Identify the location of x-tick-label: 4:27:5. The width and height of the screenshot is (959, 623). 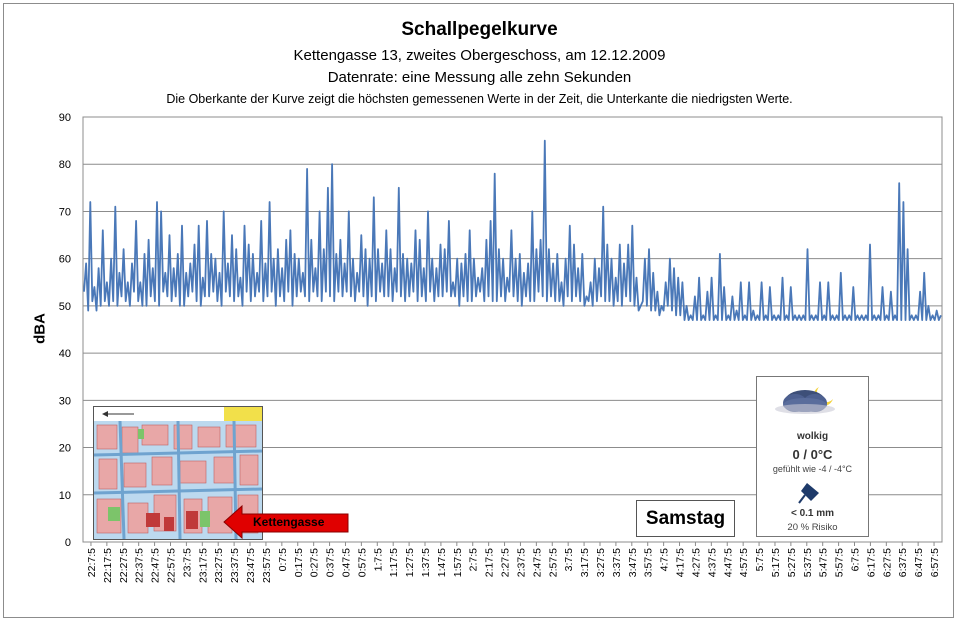
(696, 562).